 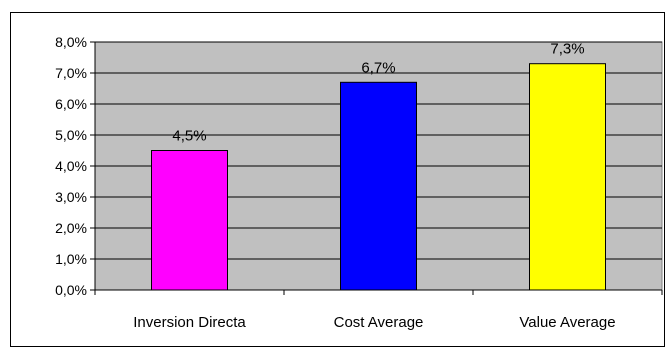 What do you see at coordinates (71, 104) in the screenshot?
I see `y-tick-label: 6,0%` at bounding box center [71, 104].